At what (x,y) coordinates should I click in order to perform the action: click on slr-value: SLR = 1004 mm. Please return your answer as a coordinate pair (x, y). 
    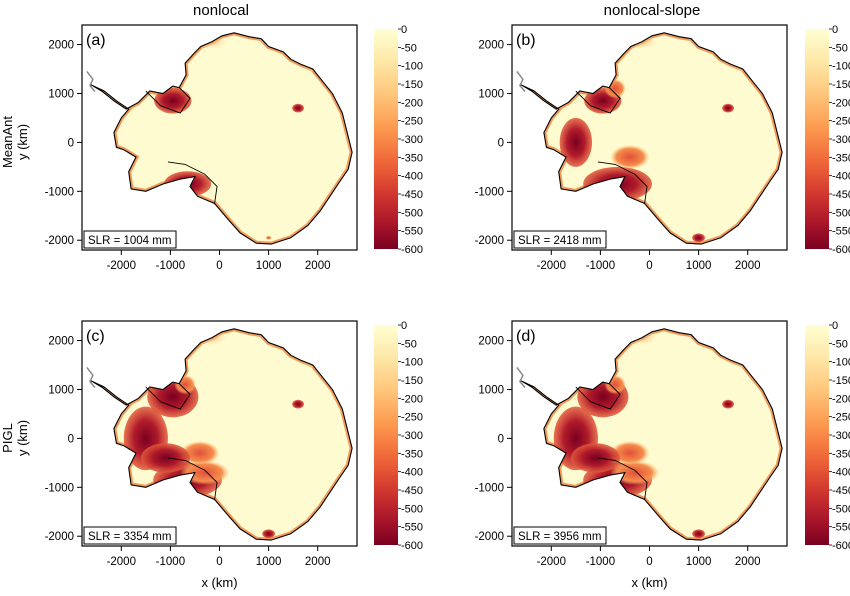
    Looking at the image, I should click on (129, 241).